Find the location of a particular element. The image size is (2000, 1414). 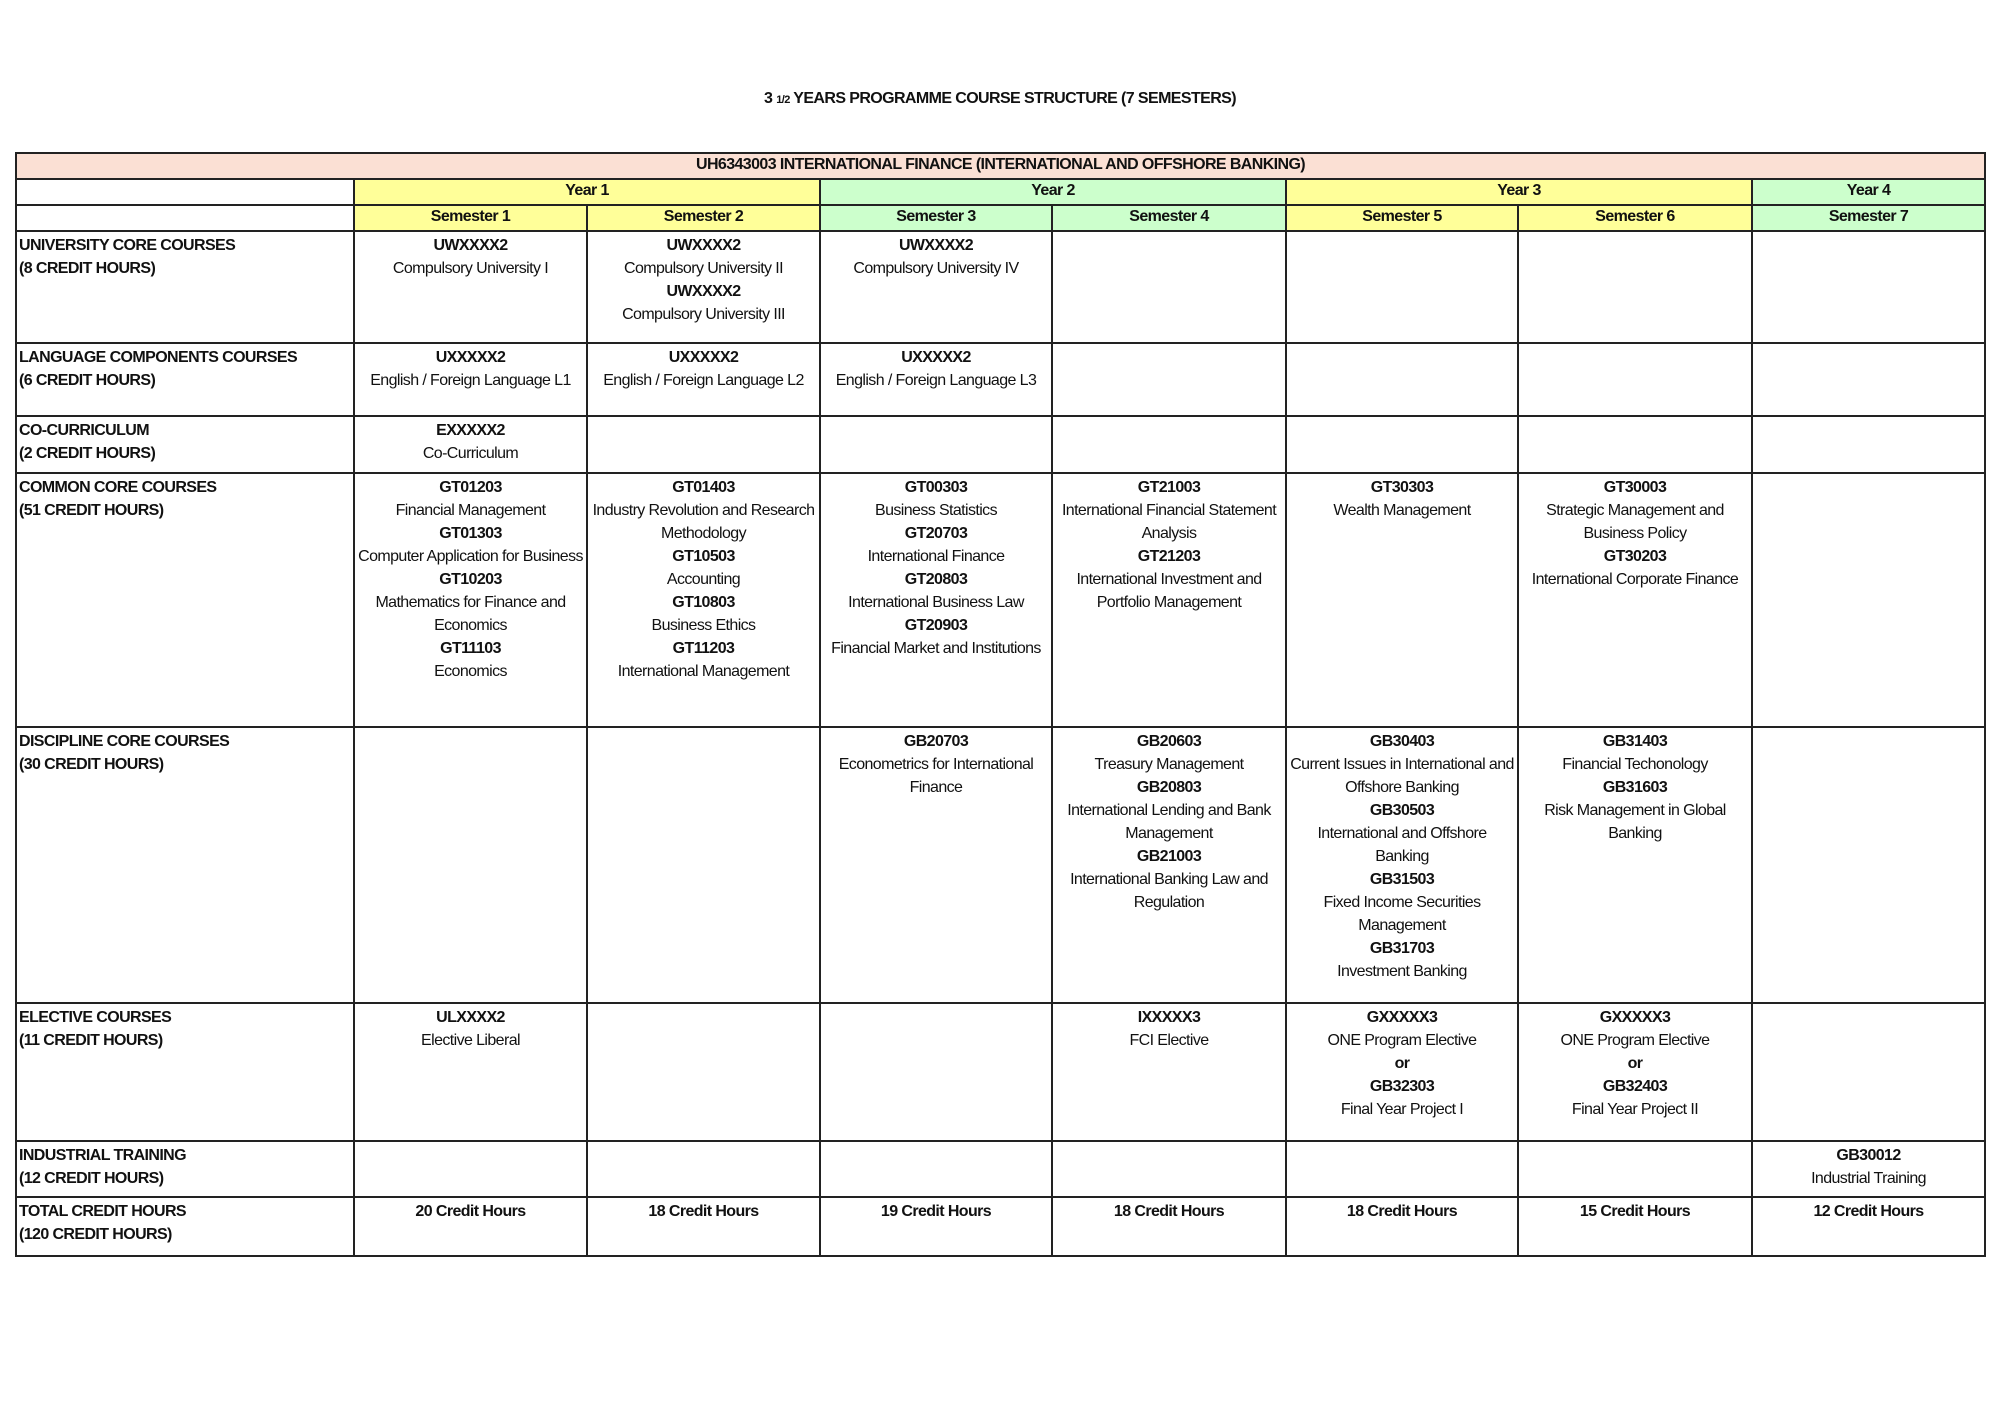

course-code: GT30203 is located at coordinates (1635, 556).